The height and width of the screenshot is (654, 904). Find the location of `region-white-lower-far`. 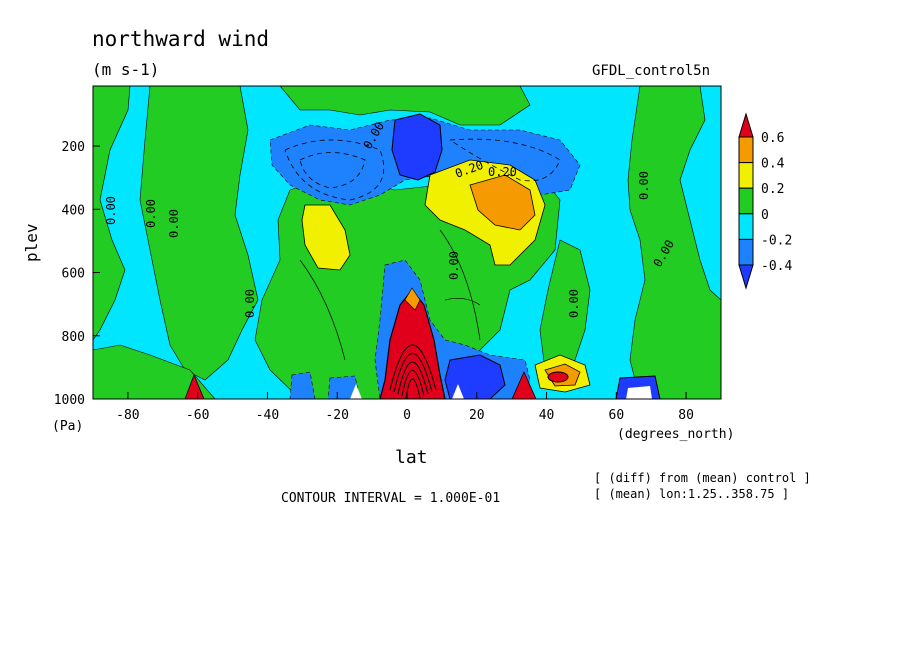

region-white-lower-far is located at coordinates (639, 392).